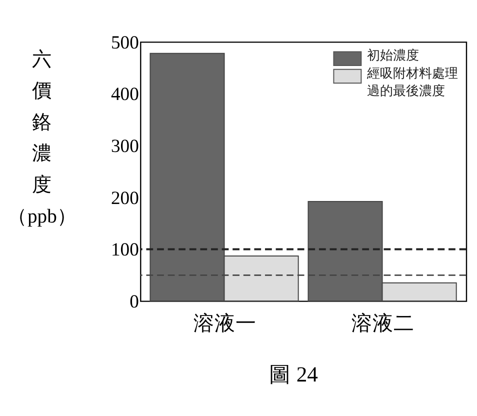 The width and height of the screenshot is (477, 416). What do you see at coordinates (293, 374) in the screenshot?
I see `caption: 圖 24` at bounding box center [293, 374].